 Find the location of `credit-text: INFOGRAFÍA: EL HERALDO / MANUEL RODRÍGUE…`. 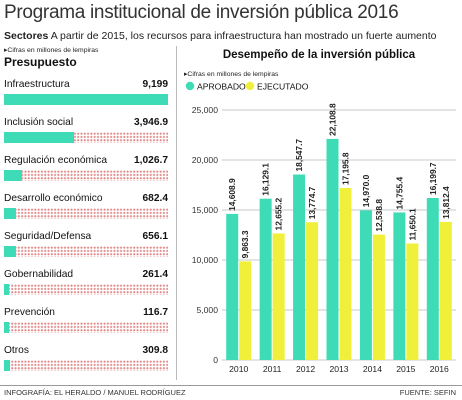

credit-text: INFOGRAFÍA: EL HERALDO / MANUEL RODRÍGUE… is located at coordinates (95, 392).